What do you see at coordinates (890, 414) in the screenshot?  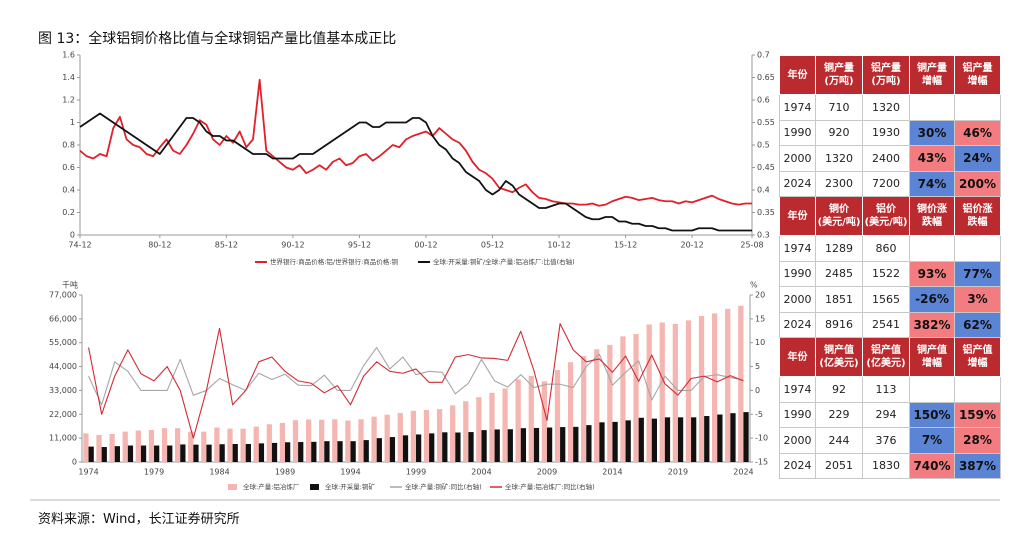 I see `data-row: 1990 229 294 150% 159%` at bounding box center [890, 414].